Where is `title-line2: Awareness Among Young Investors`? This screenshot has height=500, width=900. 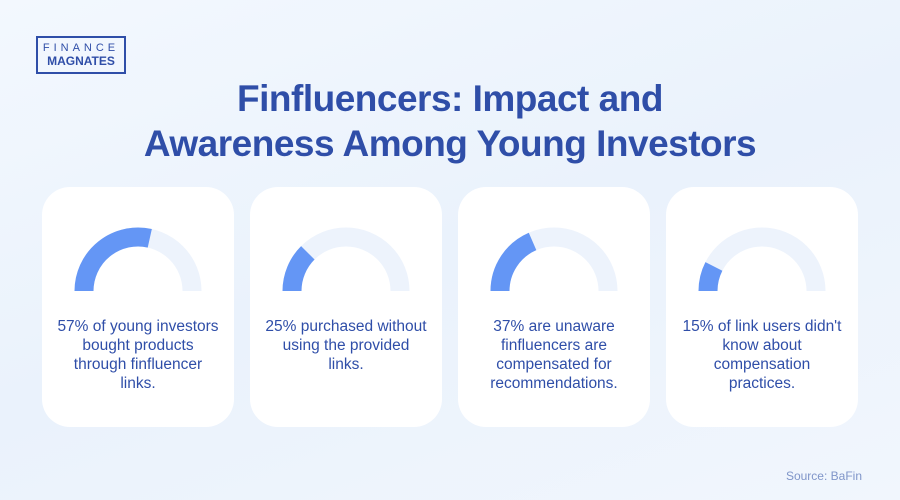 title-line2: Awareness Among Young Investors is located at coordinates (450, 143).